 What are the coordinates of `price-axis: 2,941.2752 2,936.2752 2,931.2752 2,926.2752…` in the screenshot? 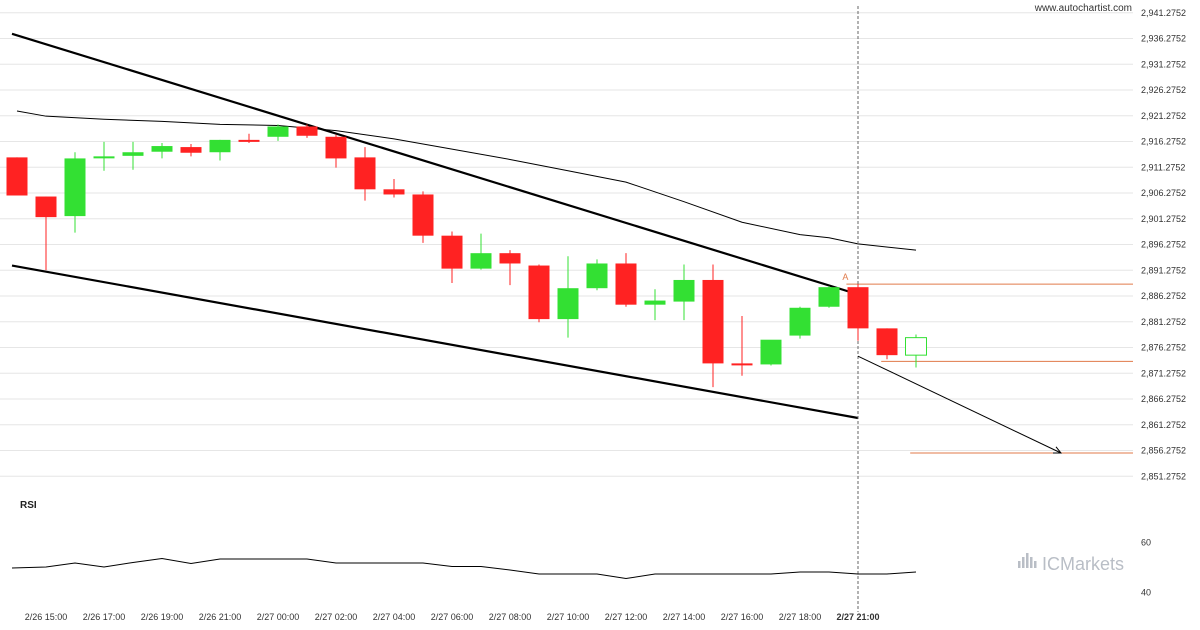 It's located at (1163, 245).